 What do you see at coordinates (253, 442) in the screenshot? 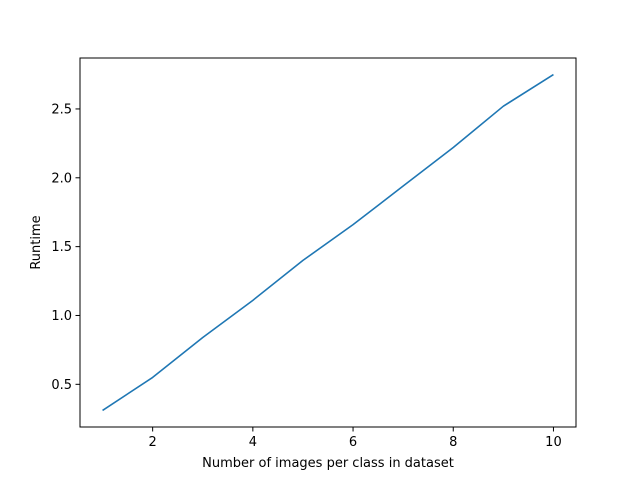
I see `x-tick-label: 4` at bounding box center [253, 442].